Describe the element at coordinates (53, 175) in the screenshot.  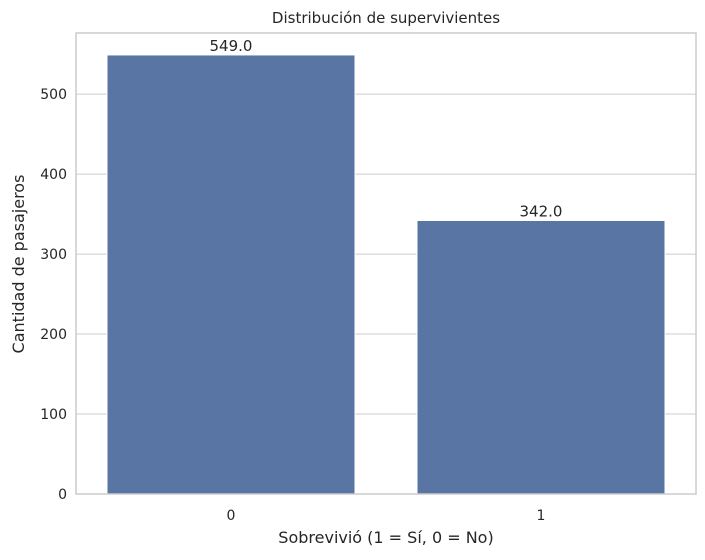
I see `y-tick-label: 400` at that location.